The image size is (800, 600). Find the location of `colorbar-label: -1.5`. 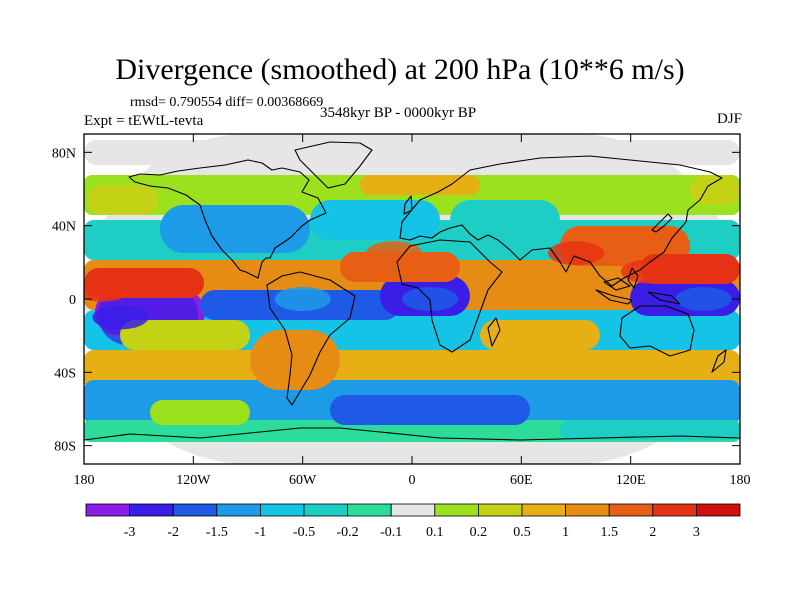

colorbar-label: -1.5 is located at coordinates (217, 532).